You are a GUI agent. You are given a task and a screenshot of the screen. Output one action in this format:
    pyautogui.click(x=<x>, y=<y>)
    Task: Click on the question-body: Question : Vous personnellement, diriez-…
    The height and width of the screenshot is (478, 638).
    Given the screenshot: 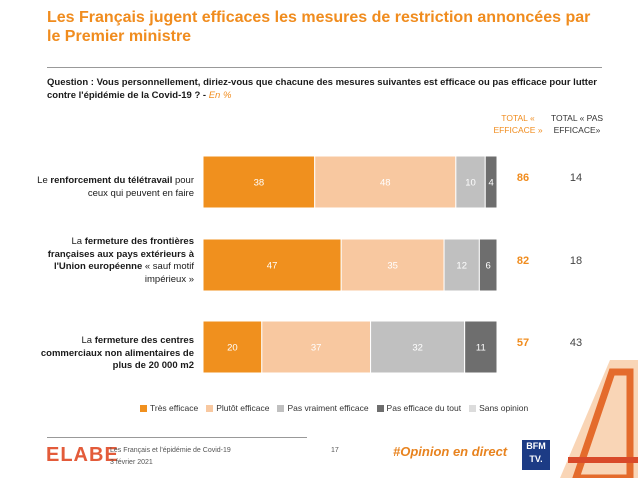 What is the action you would take?
    pyautogui.click(x=322, y=89)
    